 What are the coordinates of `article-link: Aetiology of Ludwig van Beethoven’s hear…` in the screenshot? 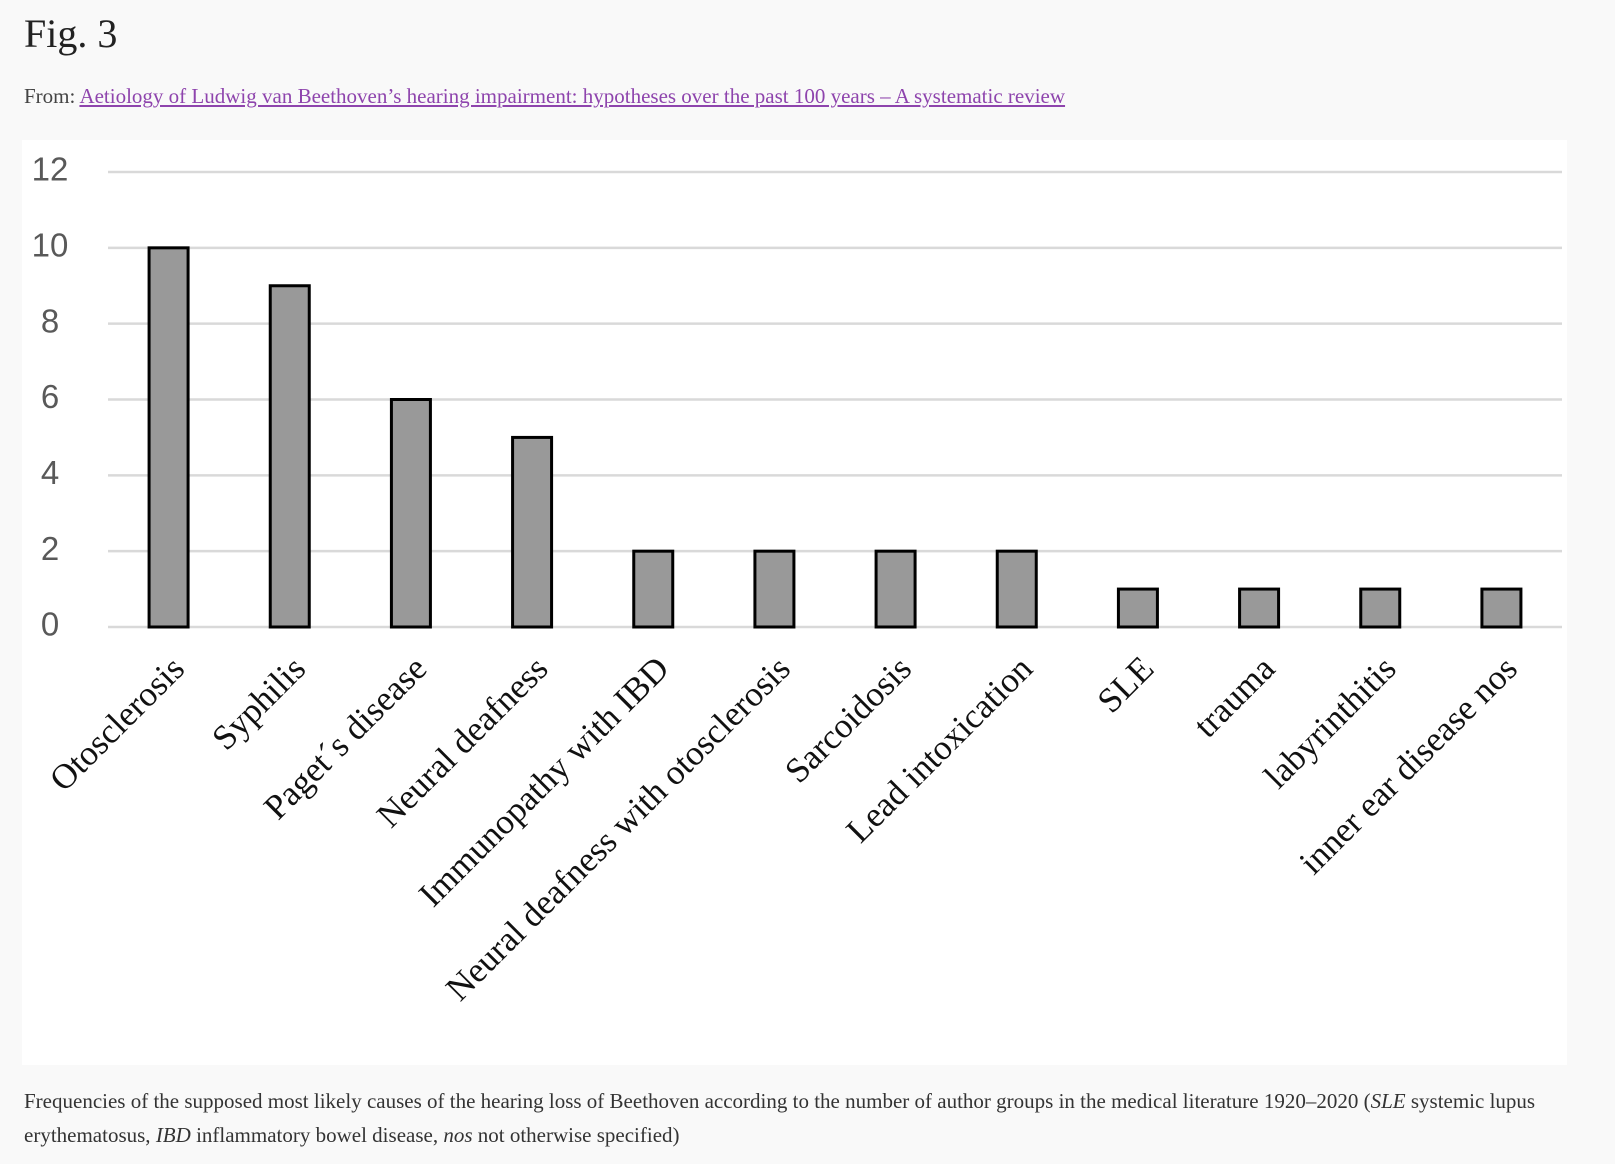 It's located at (572, 96).